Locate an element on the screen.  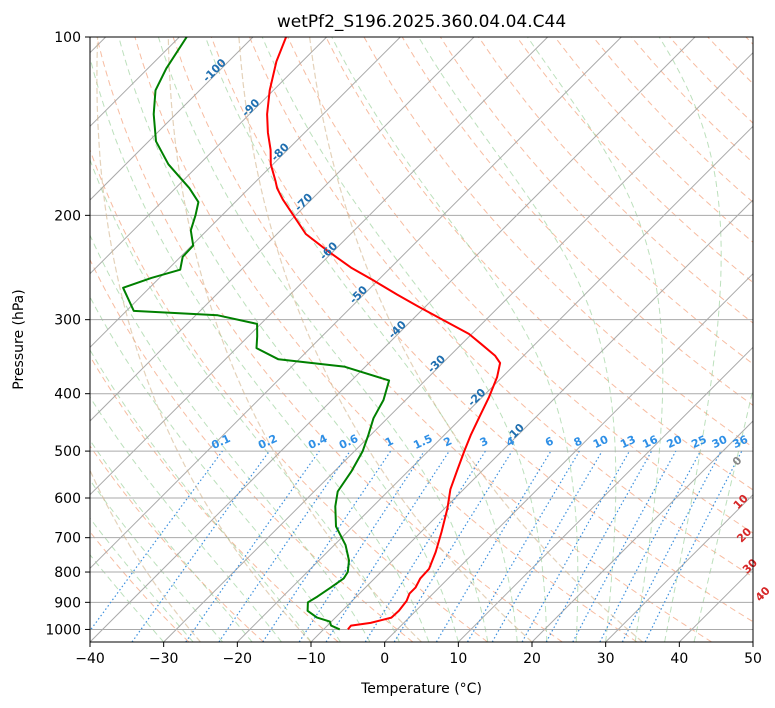
mixing-ratio-label: 3 is located at coordinates (484, 441).